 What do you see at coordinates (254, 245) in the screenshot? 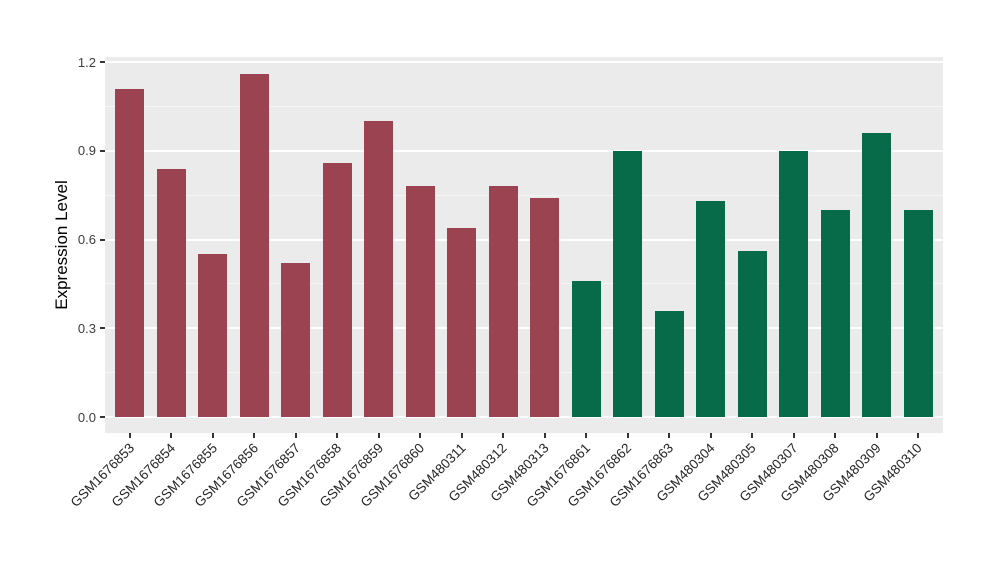
I see `bar-GSM1676856` at bounding box center [254, 245].